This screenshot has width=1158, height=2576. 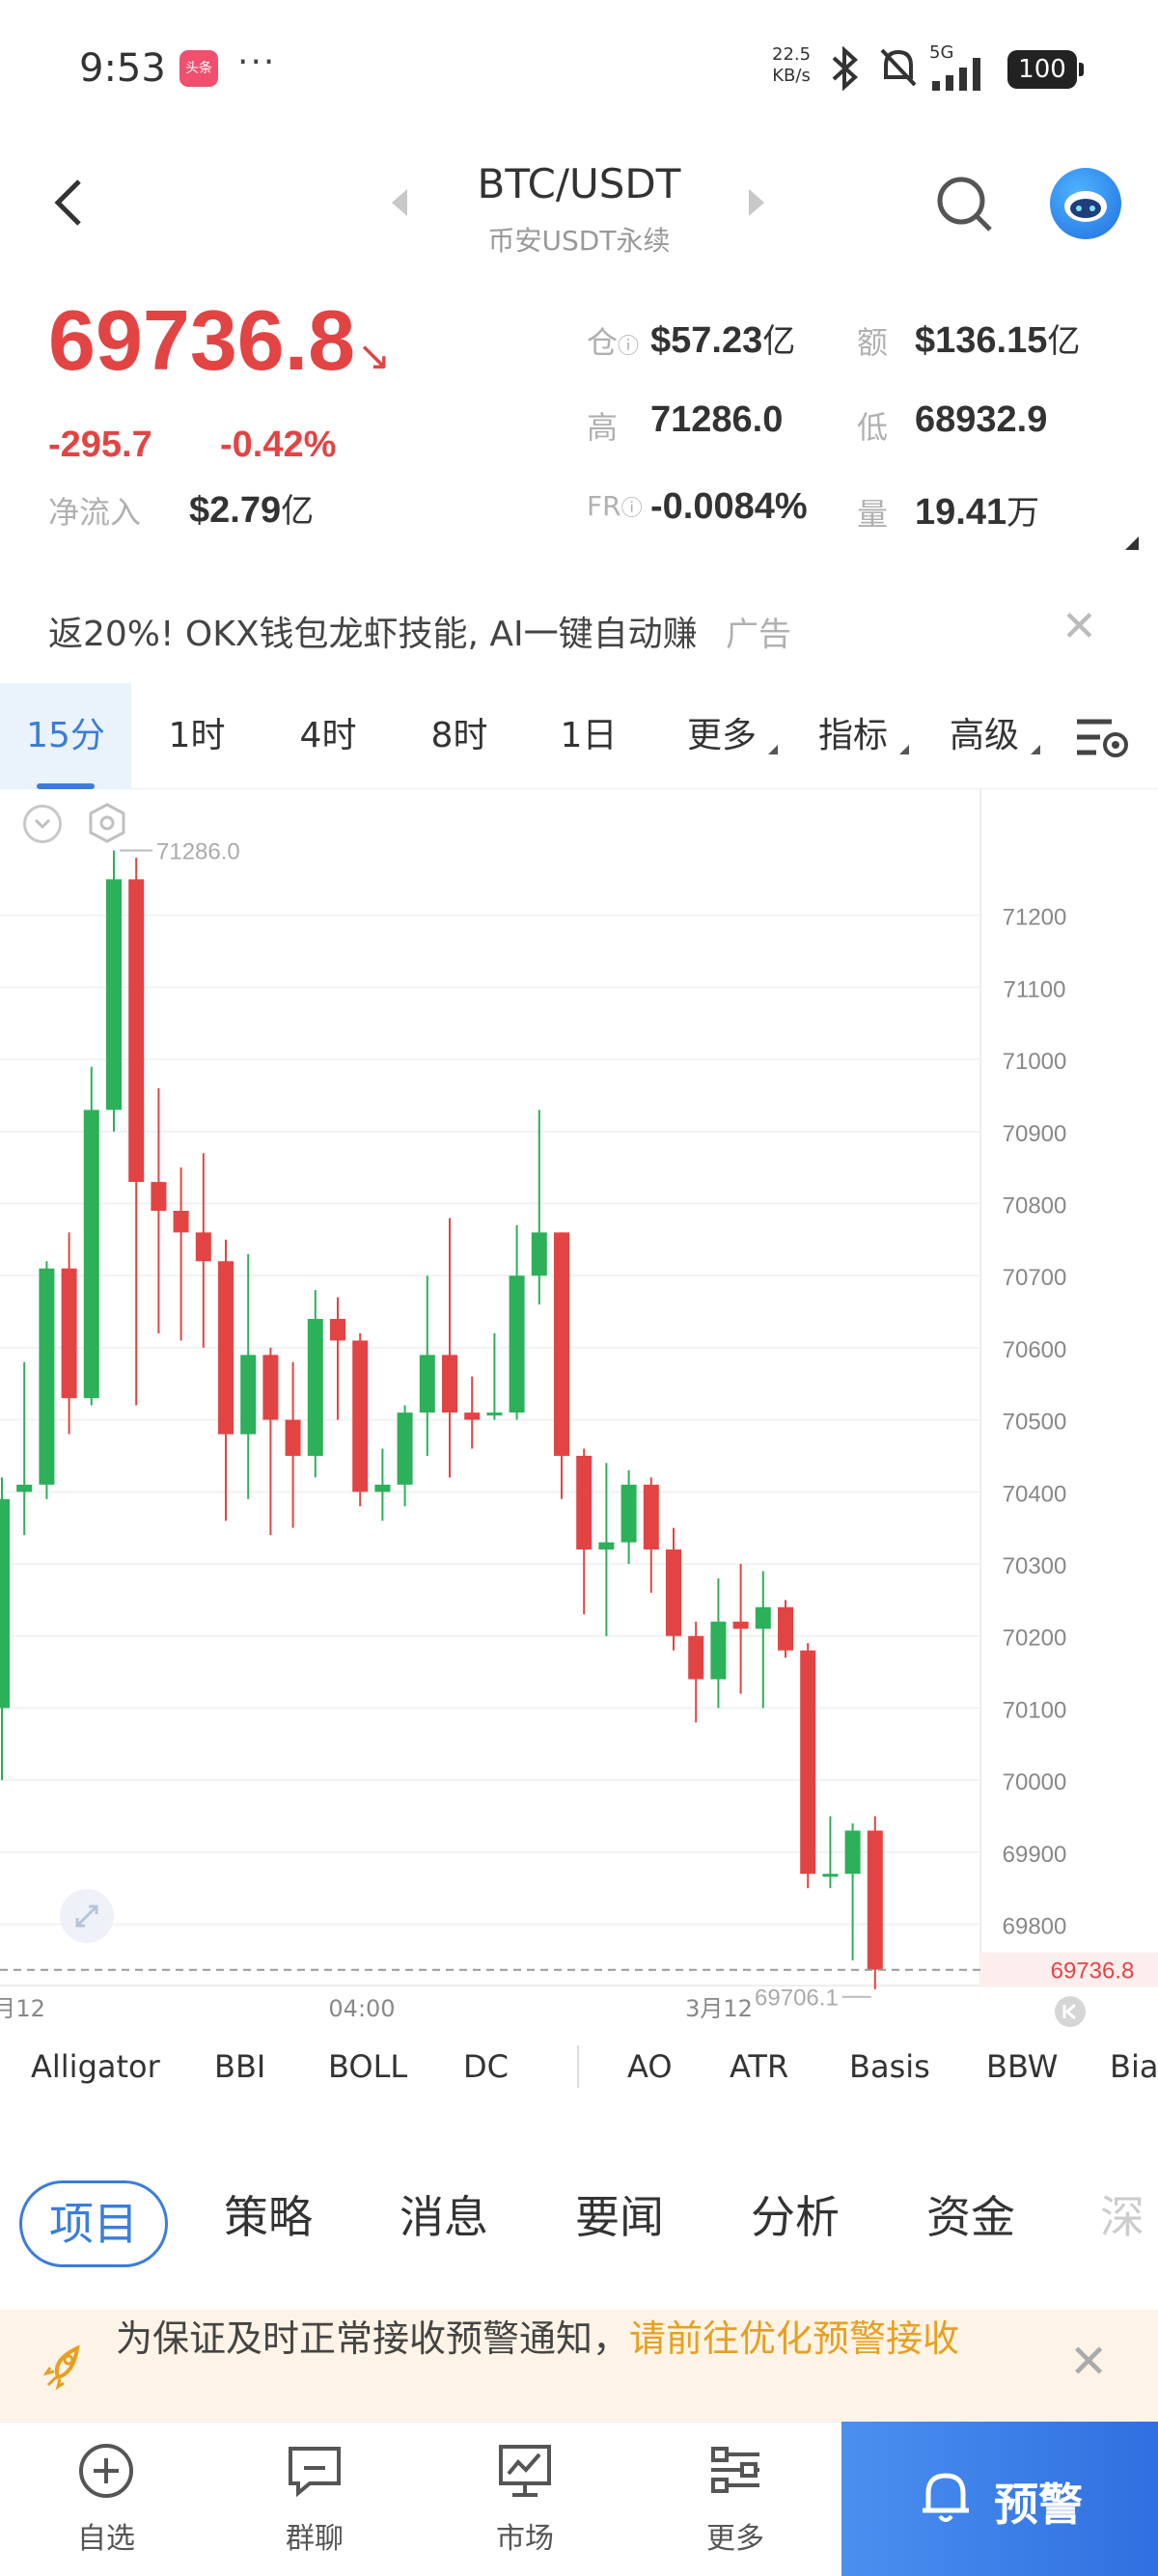 What do you see at coordinates (257, 62) in the screenshot?
I see `more-notifications-icon: ···` at bounding box center [257, 62].